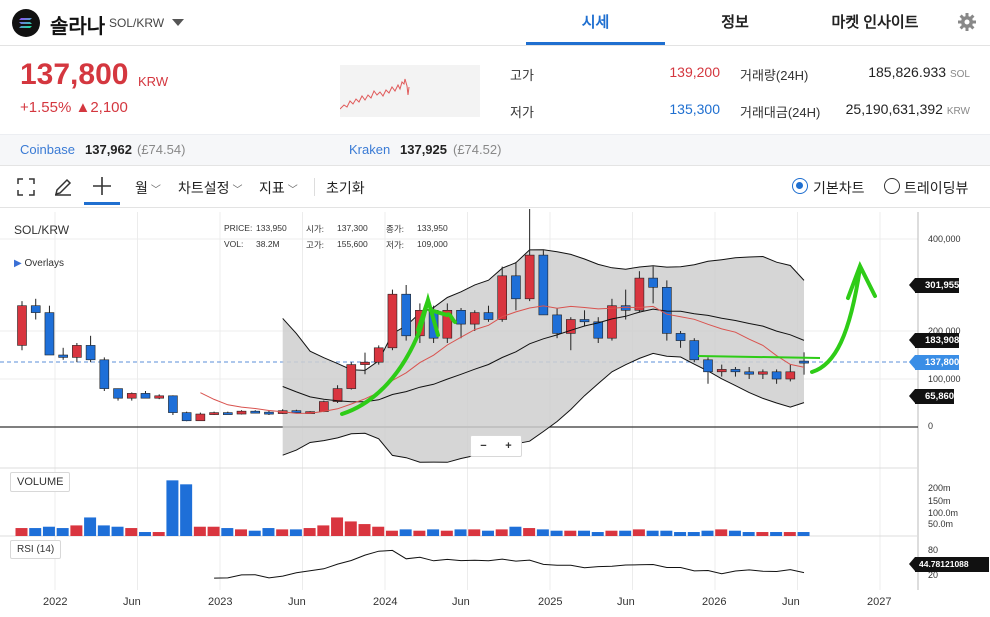  What do you see at coordinates (879, 602) in the screenshot?
I see `x-tick: 2027` at bounding box center [879, 602].